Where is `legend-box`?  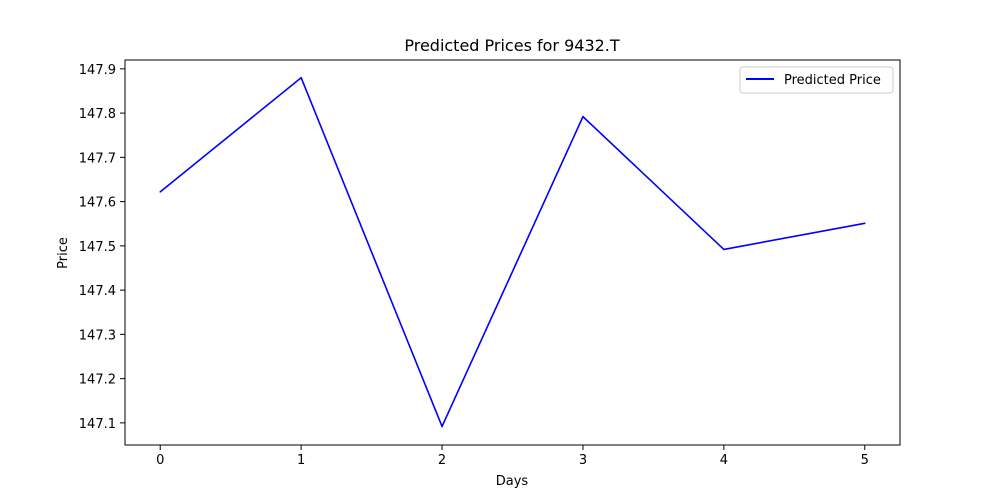 legend-box is located at coordinates (816, 80).